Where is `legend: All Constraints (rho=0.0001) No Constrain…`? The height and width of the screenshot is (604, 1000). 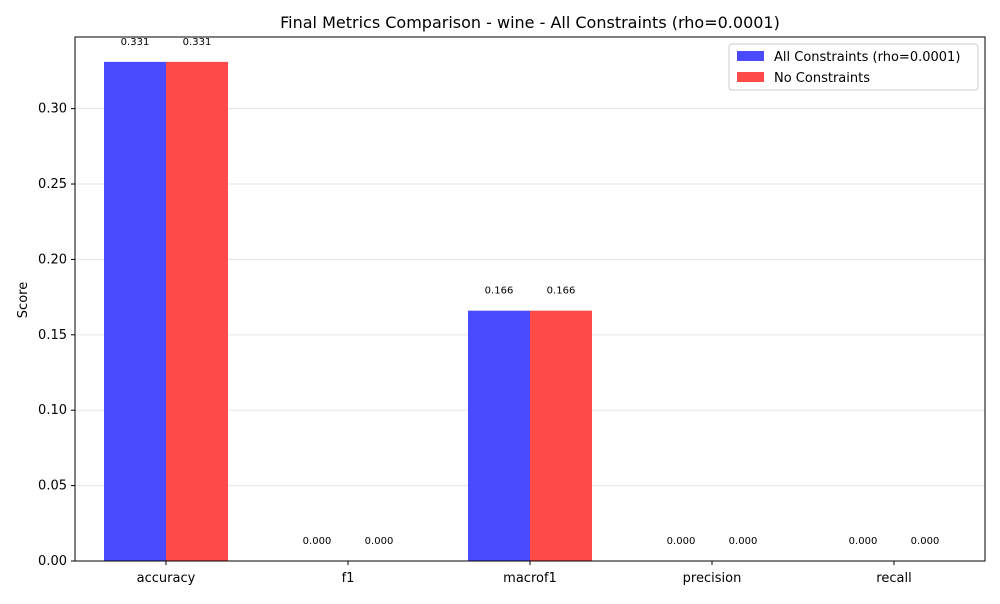
legend: All Constraints (rho=0.0001) No Constrain… is located at coordinates (853, 67).